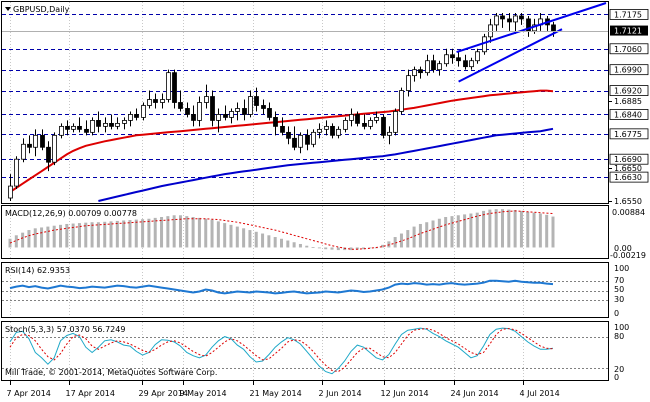  Describe the element at coordinates (475, 393) in the screenshot. I see `time-label: 24 Jun 2014` at that location.